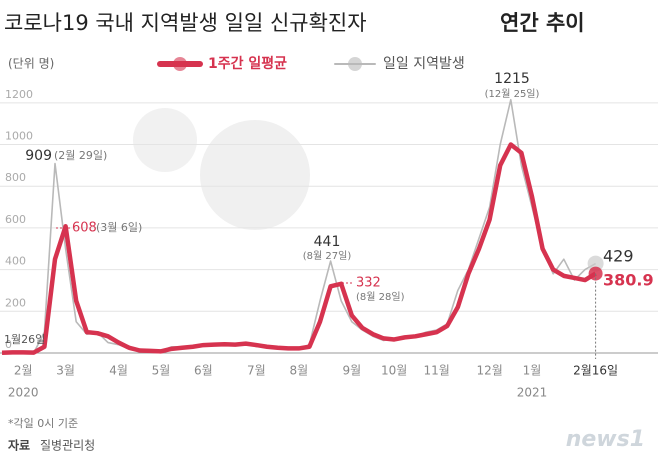 Image resolution: width=658 pixels, height=466 pixels. Describe the element at coordinates (19, 136) in the screenshot. I see `y-tick-label: 1000` at that location.